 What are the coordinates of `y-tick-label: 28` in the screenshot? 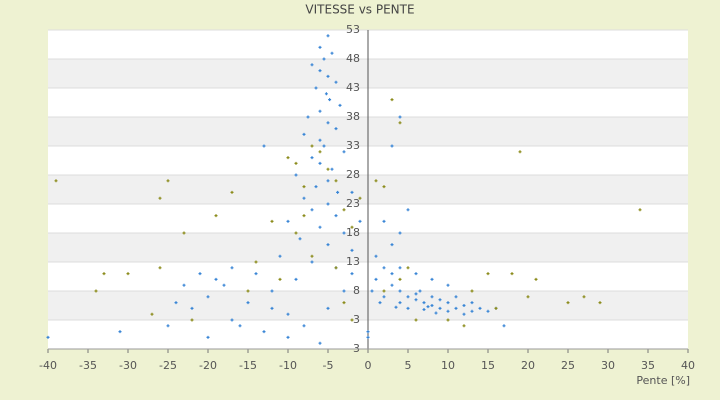 It's located at (353, 174).